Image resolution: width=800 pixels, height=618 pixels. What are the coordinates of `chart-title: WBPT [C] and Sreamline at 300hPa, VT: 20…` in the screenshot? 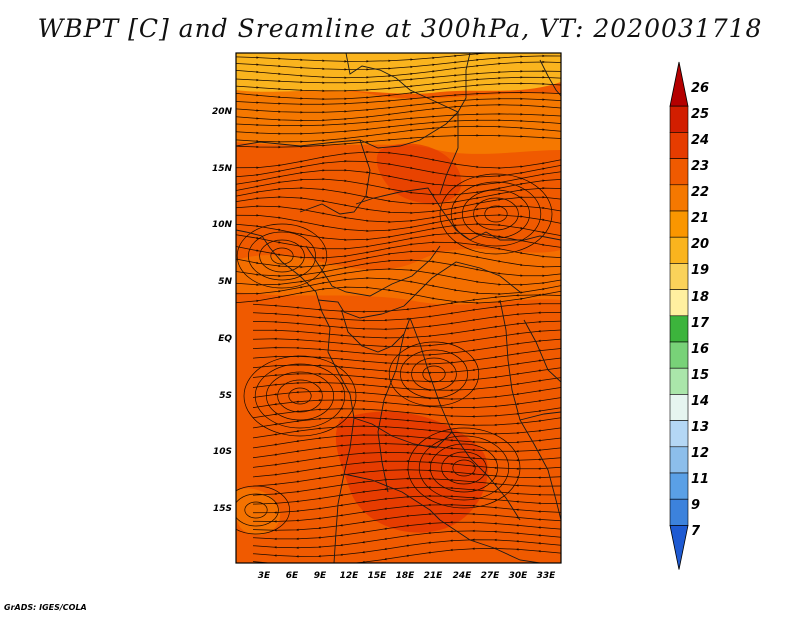 It's located at (400, 28).